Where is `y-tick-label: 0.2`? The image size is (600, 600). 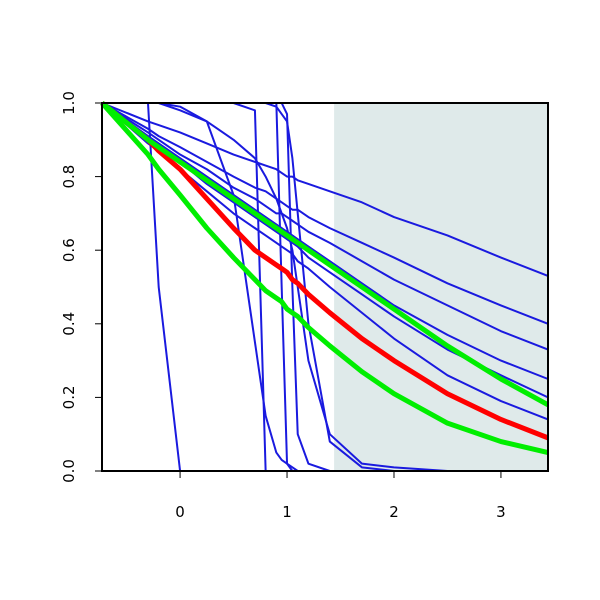
y-tick-label: 0.2 is located at coordinates (69, 397).